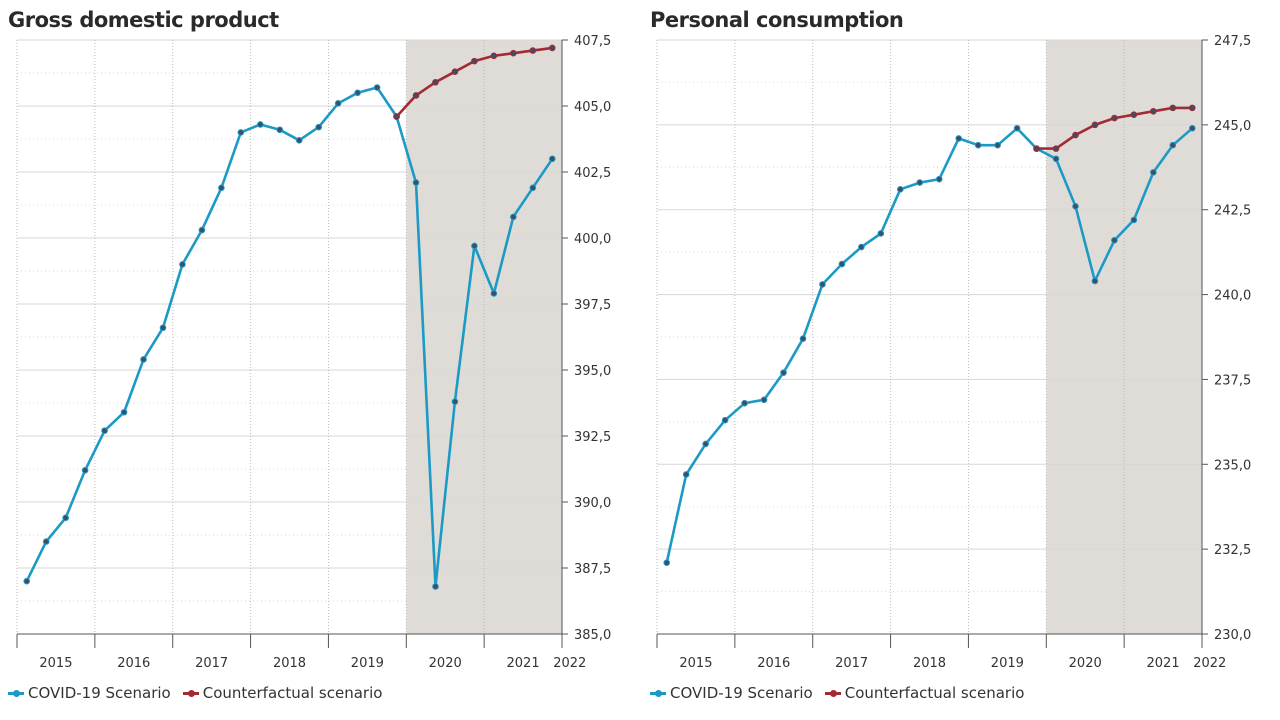  What do you see at coordinates (929, 663) in the screenshot?
I see `consumption-x-tick-label: 2018` at bounding box center [929, 663].